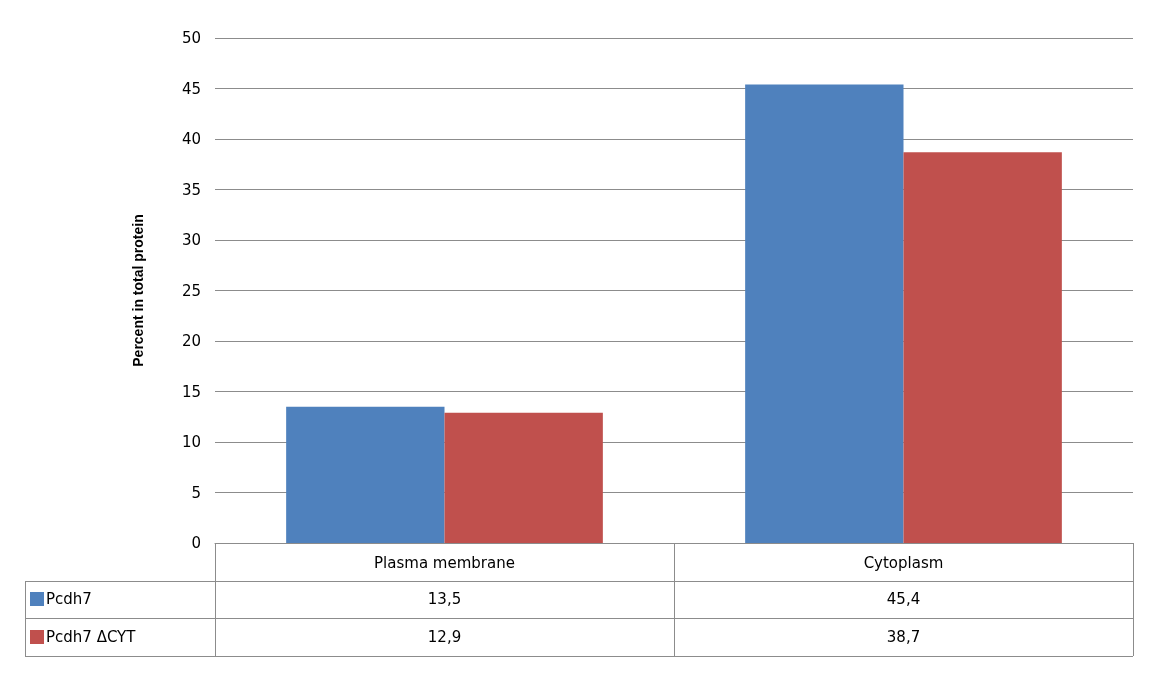 Image resolution: width=1156 pixels, height=675 pixels. Describe the element at coordinates (91, 636) in the screenshot. I see `legend-label: Pcdh7 ΔCYT` at that location.